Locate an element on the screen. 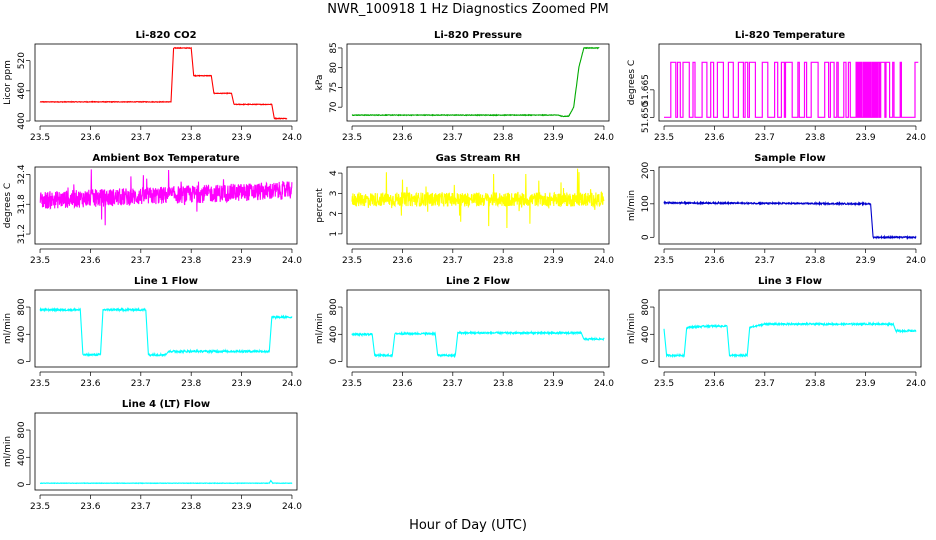 The width and height of the screenshot is (936, 540). y-tick-label: 2 is located at coordinates (334, 214).